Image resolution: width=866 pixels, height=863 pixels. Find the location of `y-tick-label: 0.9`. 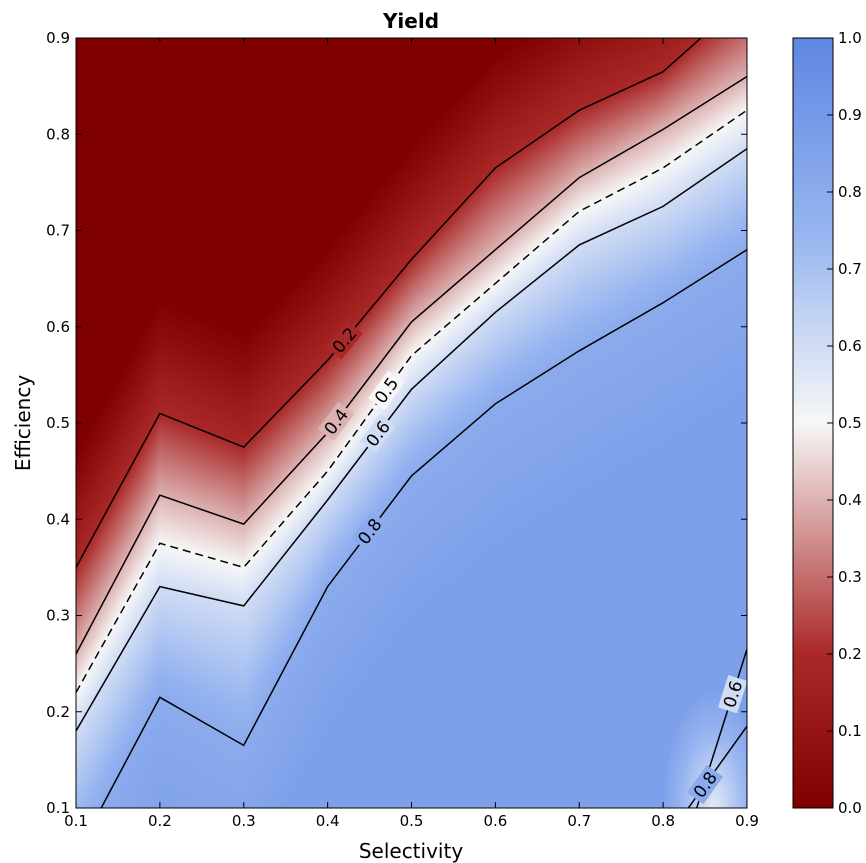

y-tick-label: 0.9 is located at coordinates (58, 38).